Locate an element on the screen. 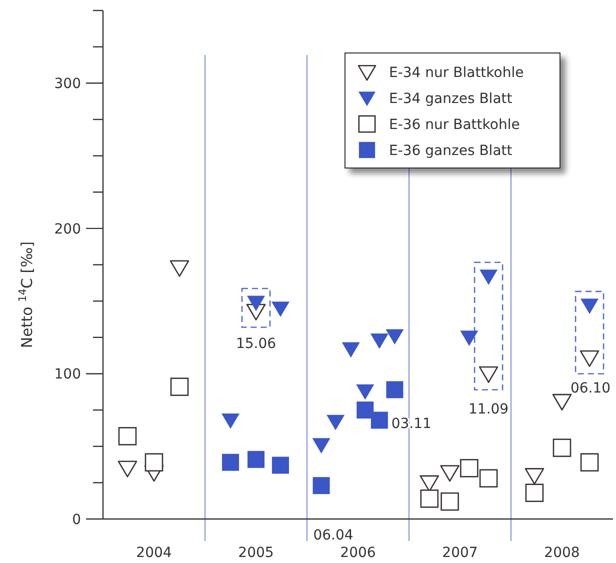 The height and width of the screenshot is (563, 616). annotation: 06.04 is located at coordinates (333, 535).